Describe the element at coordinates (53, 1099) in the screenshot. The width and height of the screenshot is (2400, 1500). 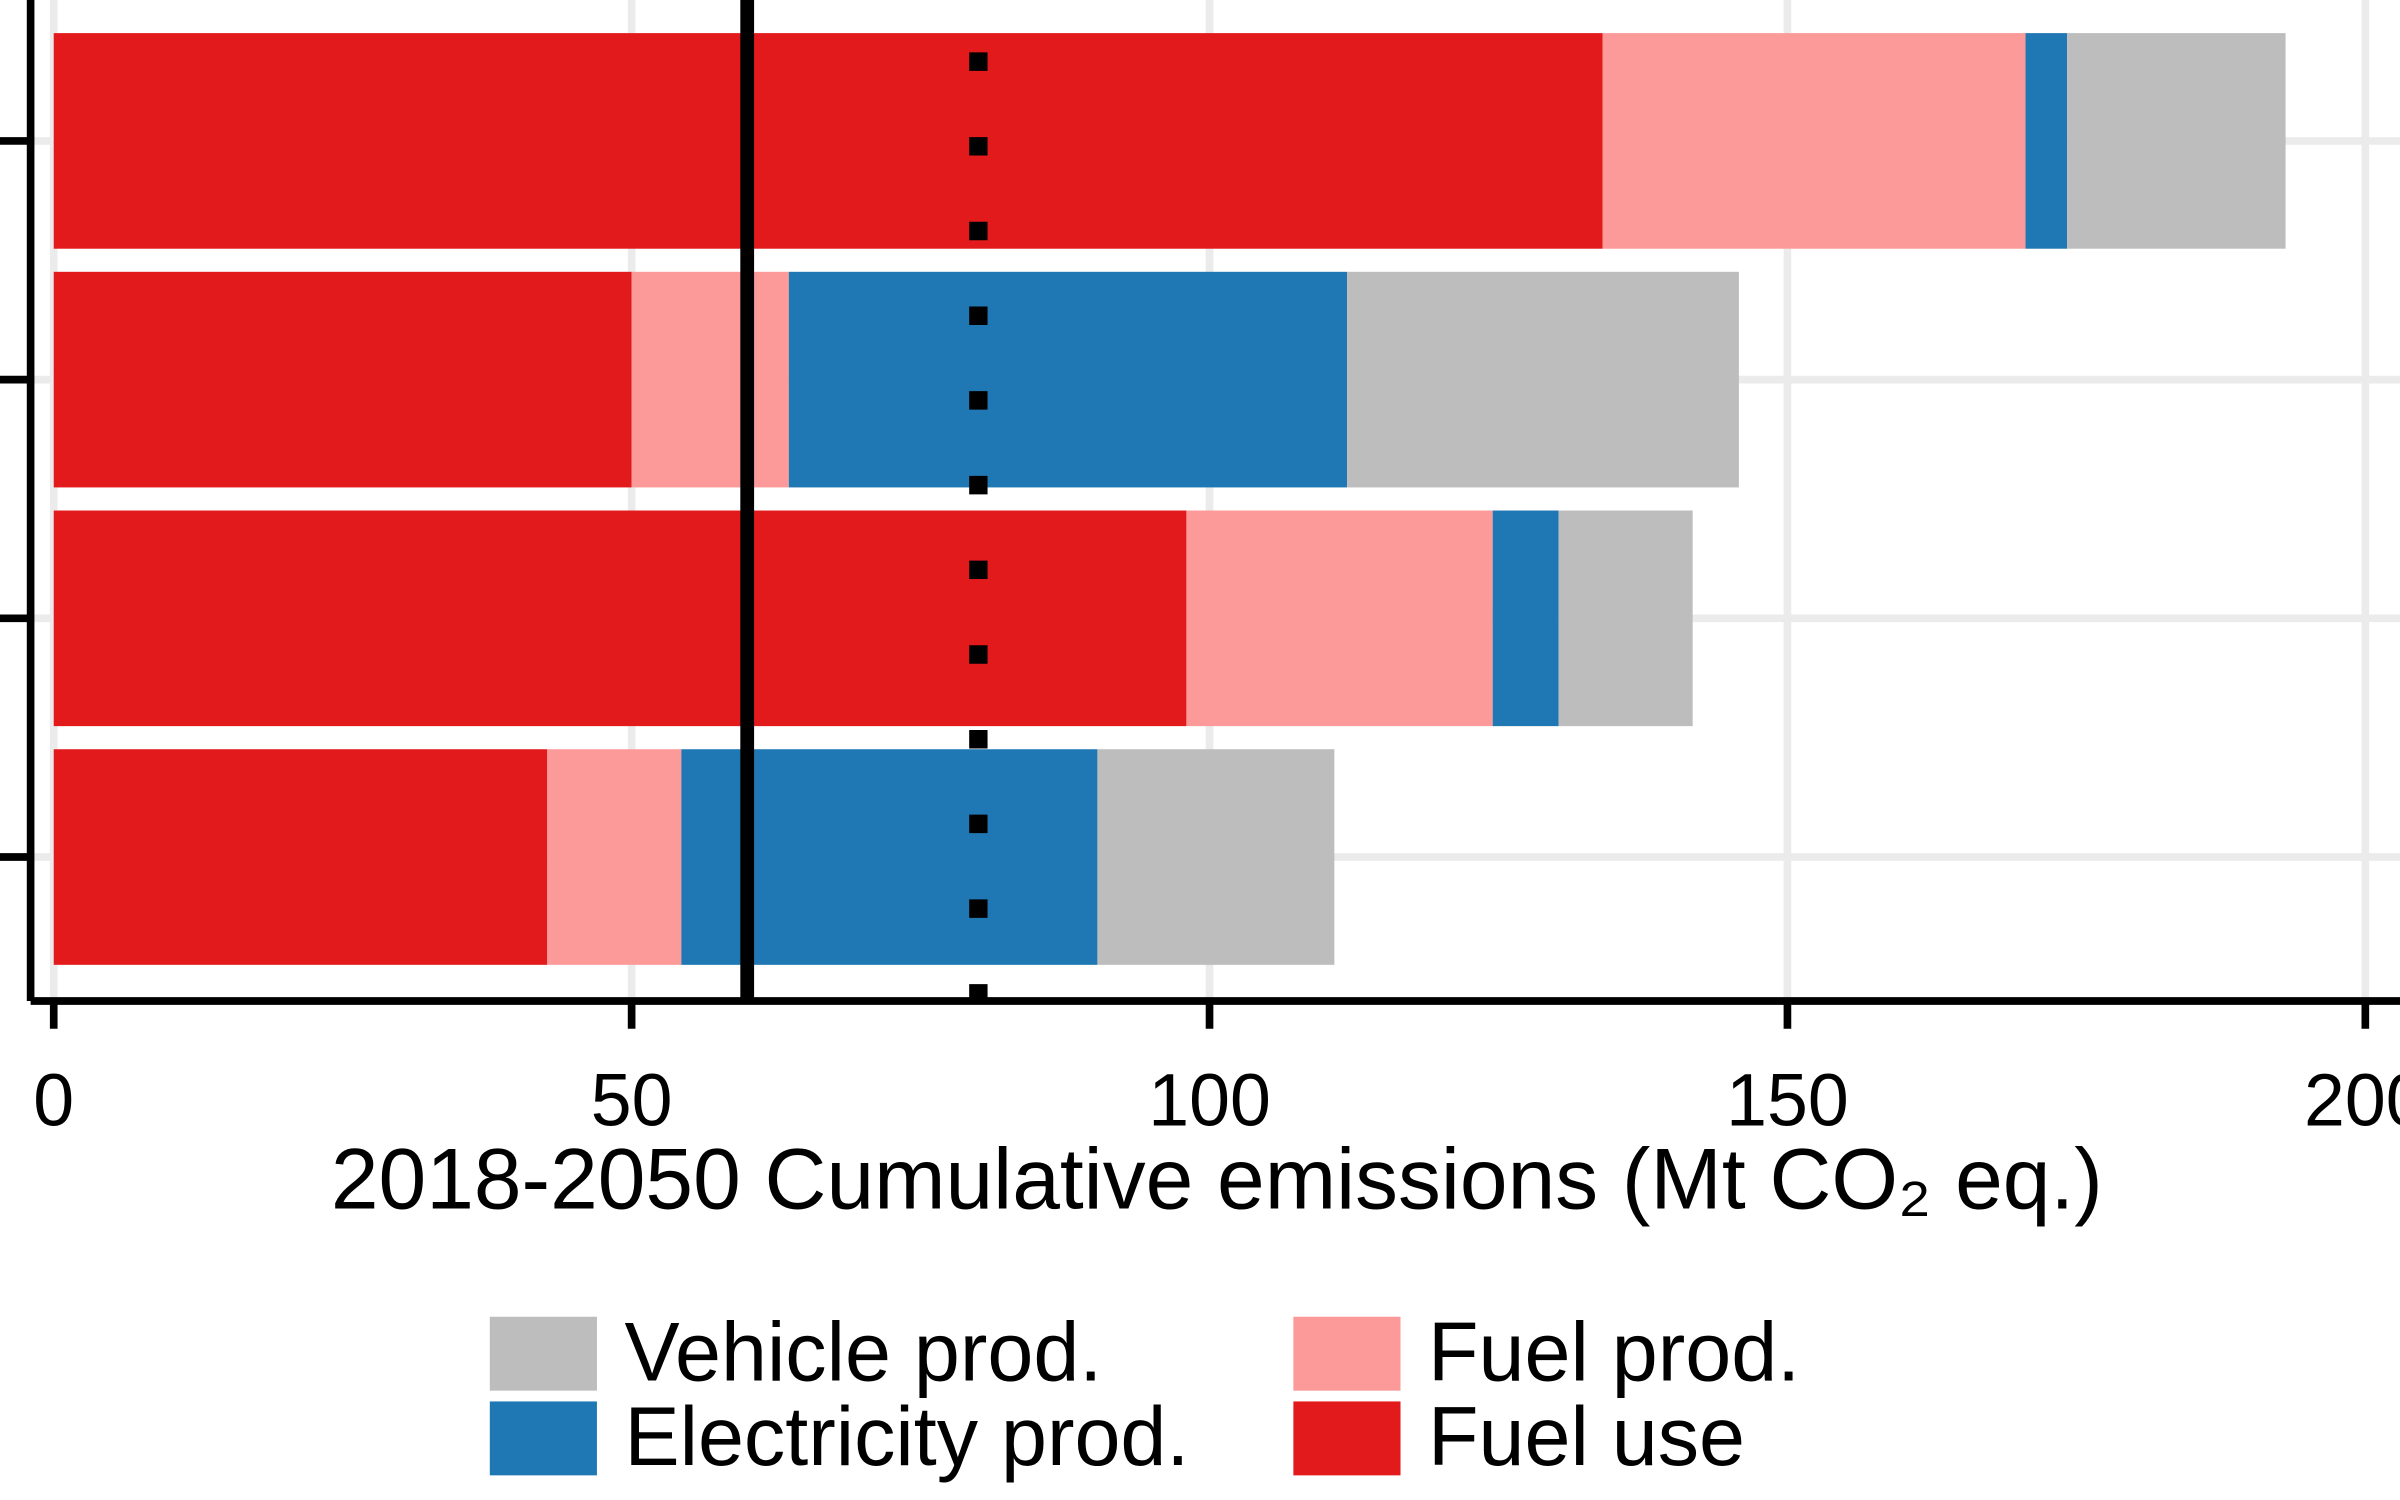
I see `x-tick-label: 0` at that location.